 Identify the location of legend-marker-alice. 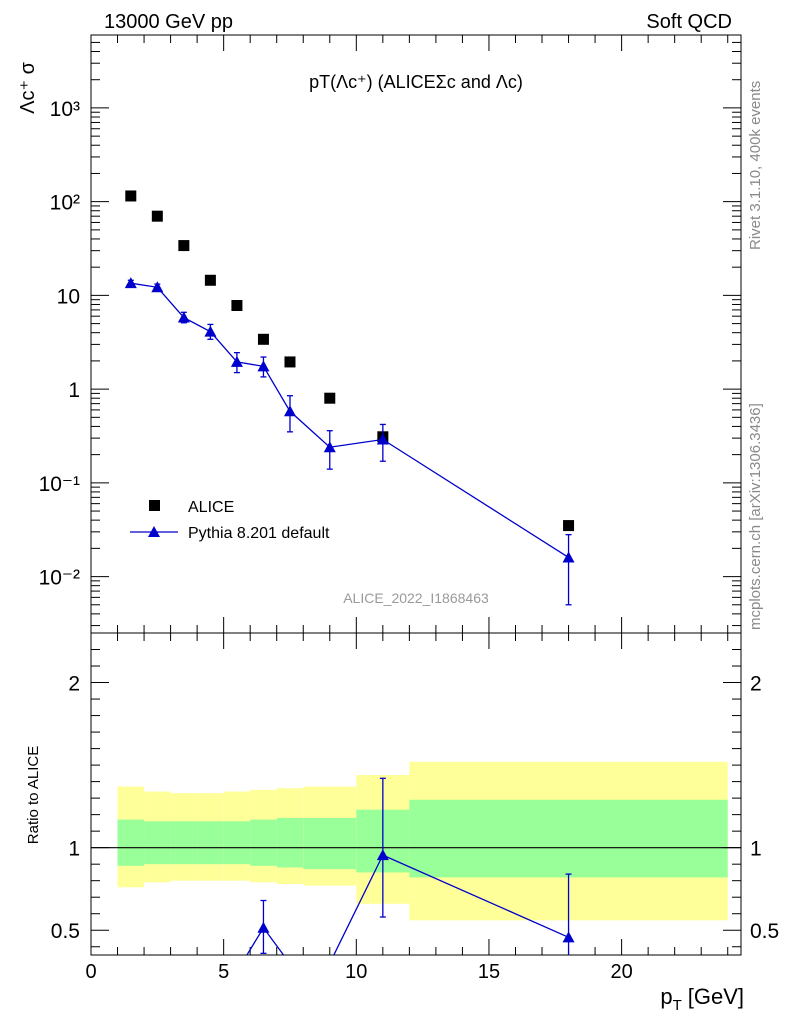
(154, 505).